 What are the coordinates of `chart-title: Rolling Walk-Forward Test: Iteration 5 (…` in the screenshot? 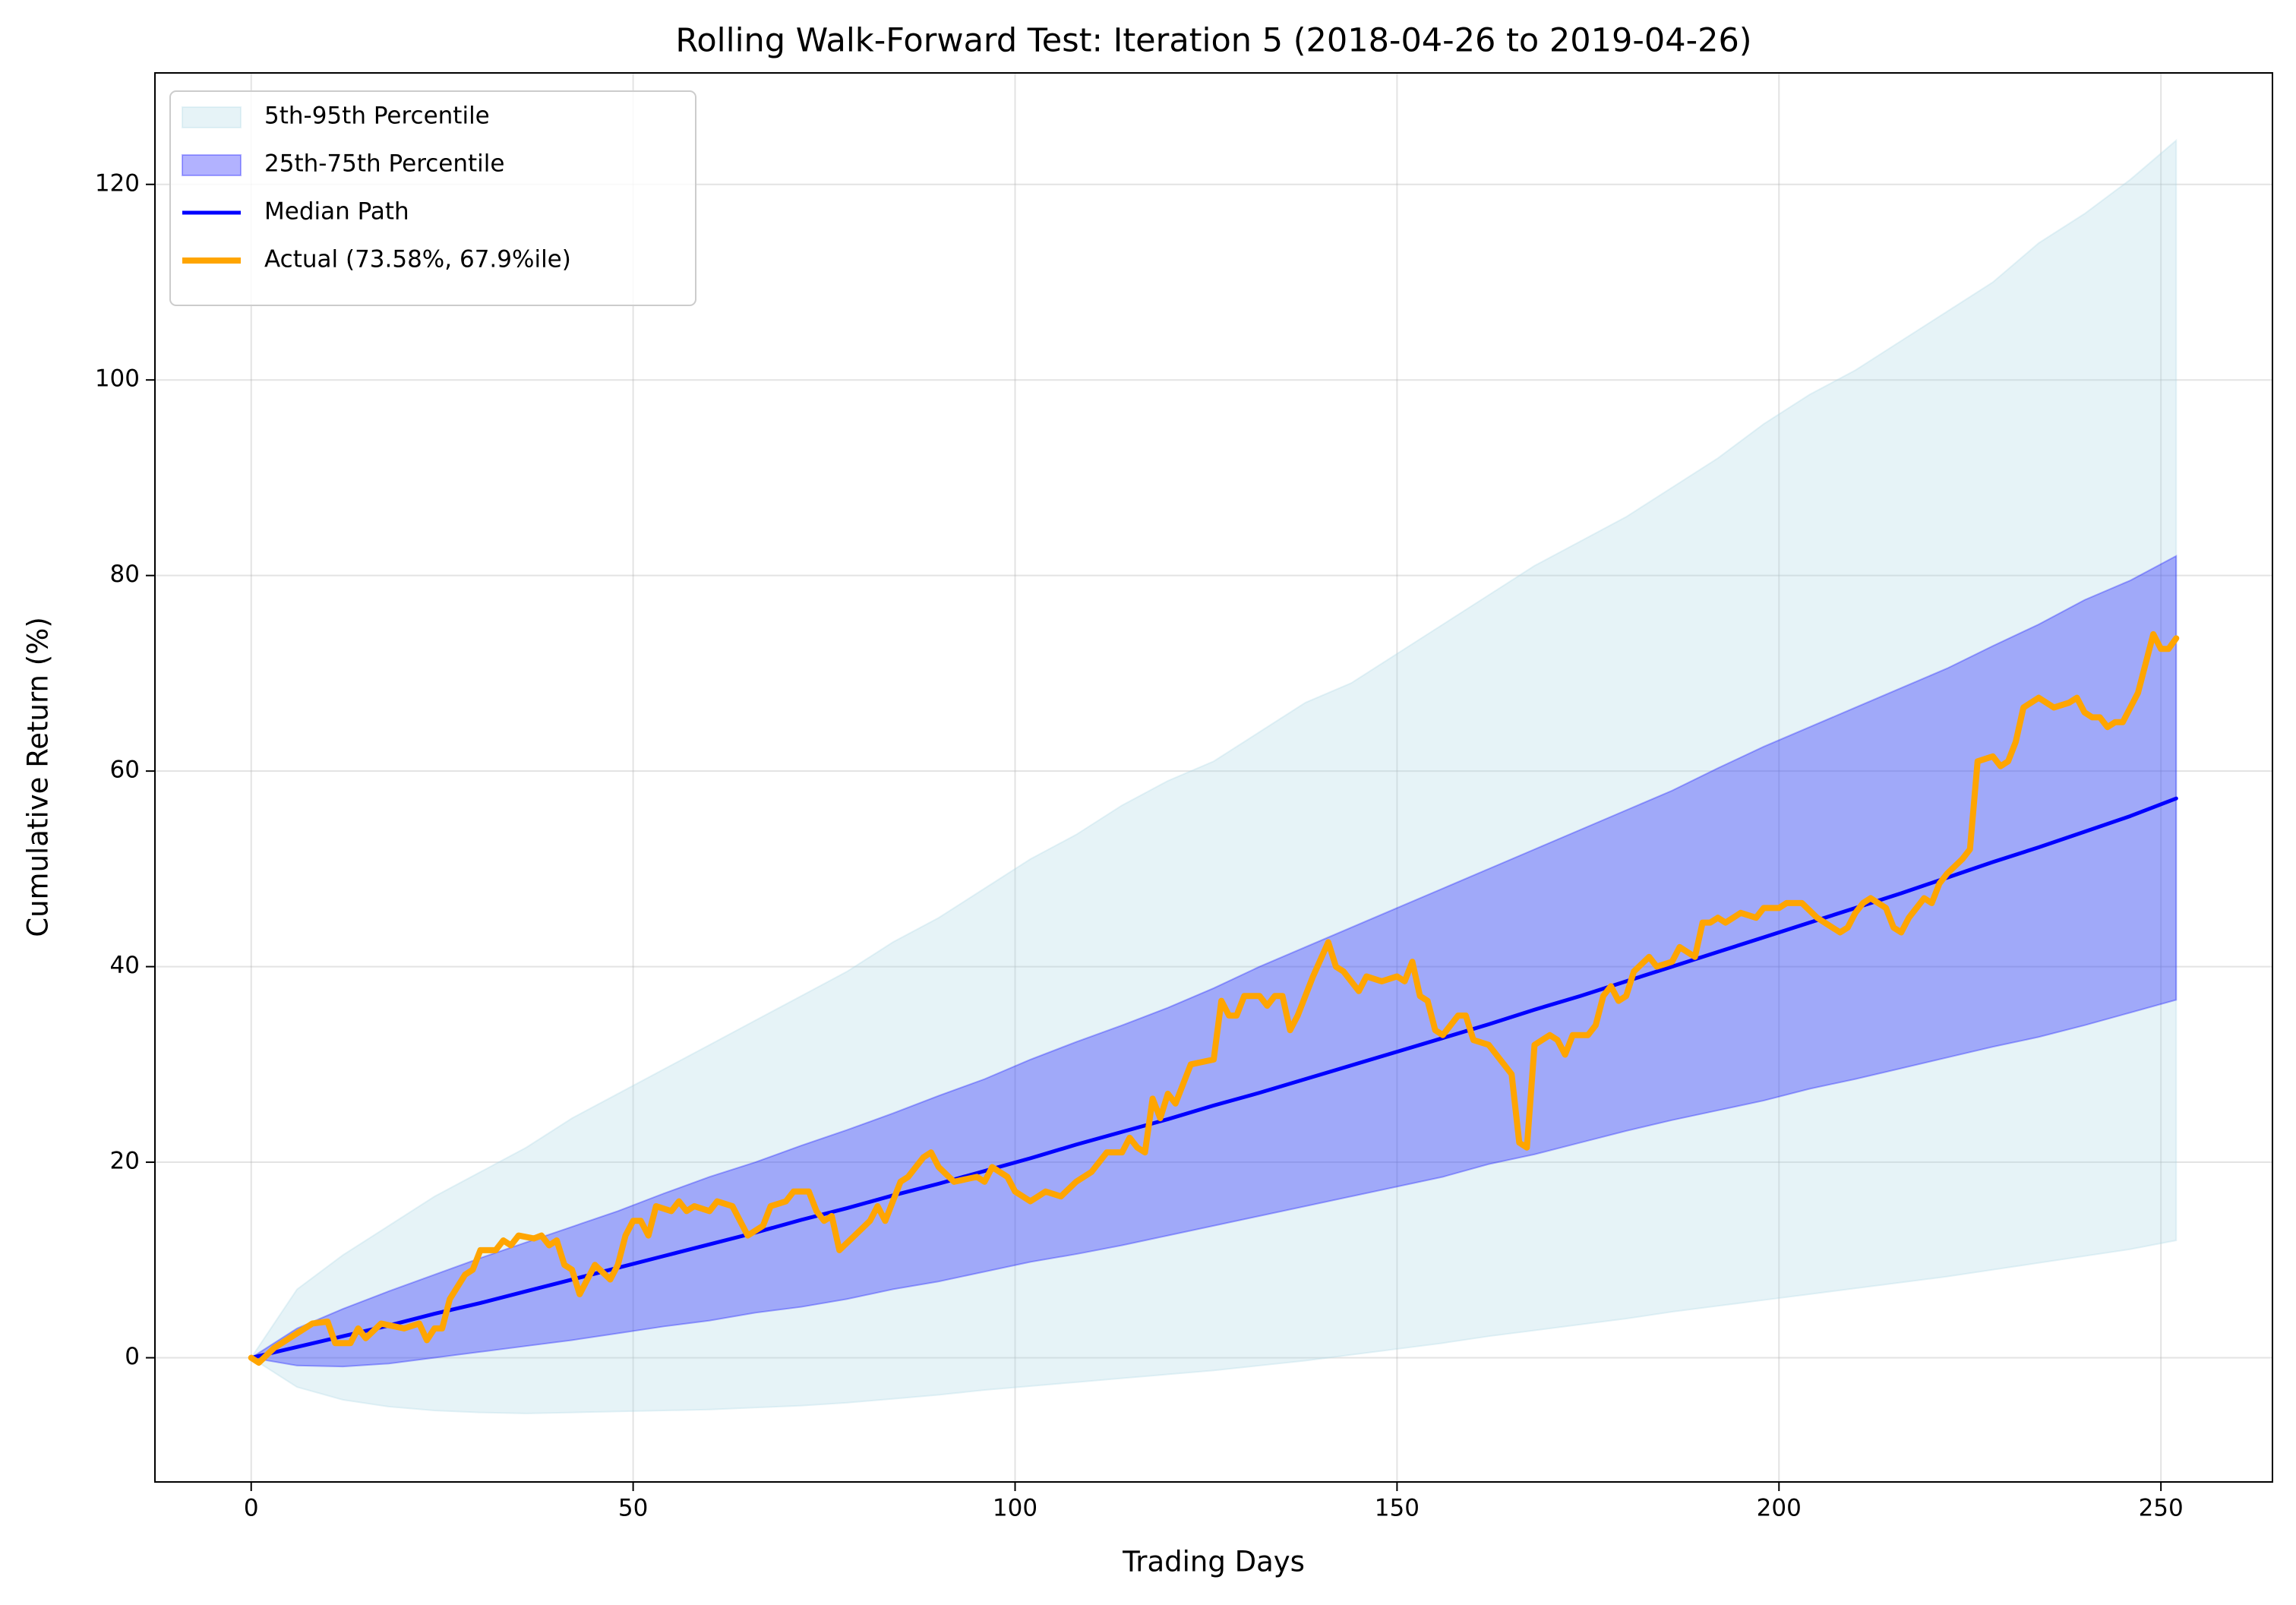 It's located at (1213, 41).